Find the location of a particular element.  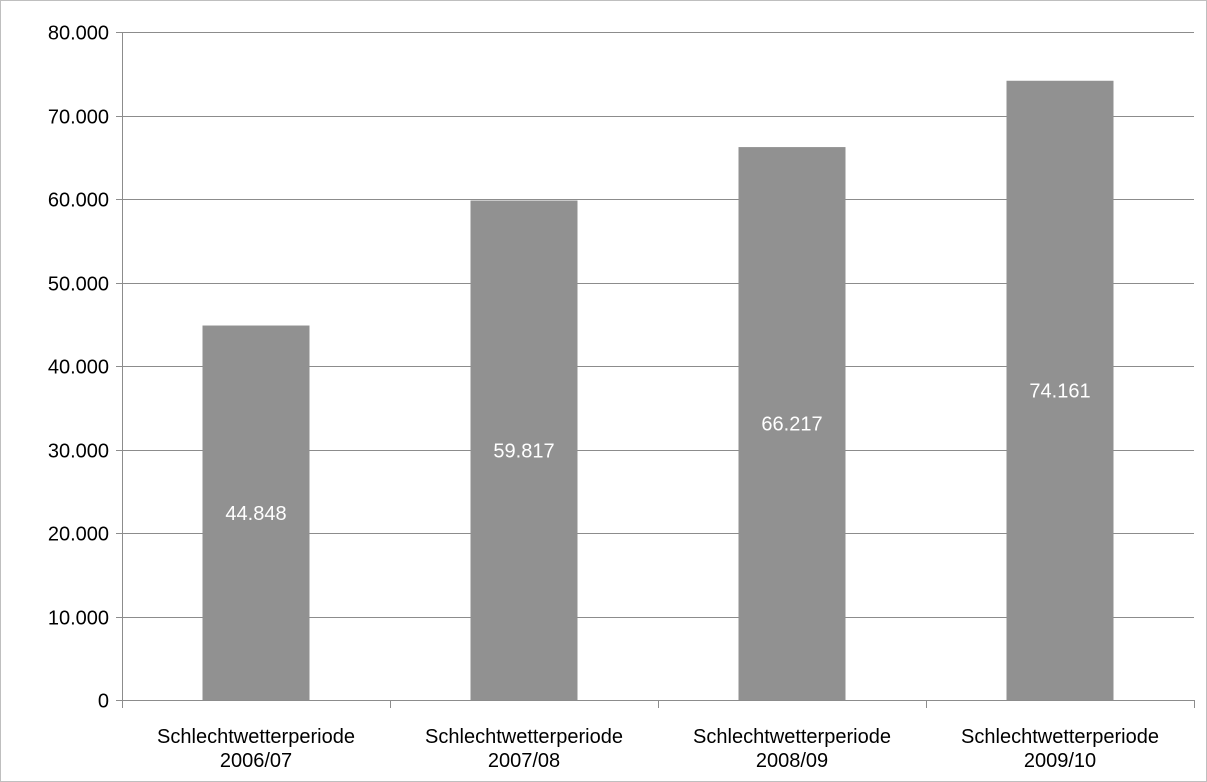

x-tick-label: 2009/10 is located at coordinates (1060, 761).